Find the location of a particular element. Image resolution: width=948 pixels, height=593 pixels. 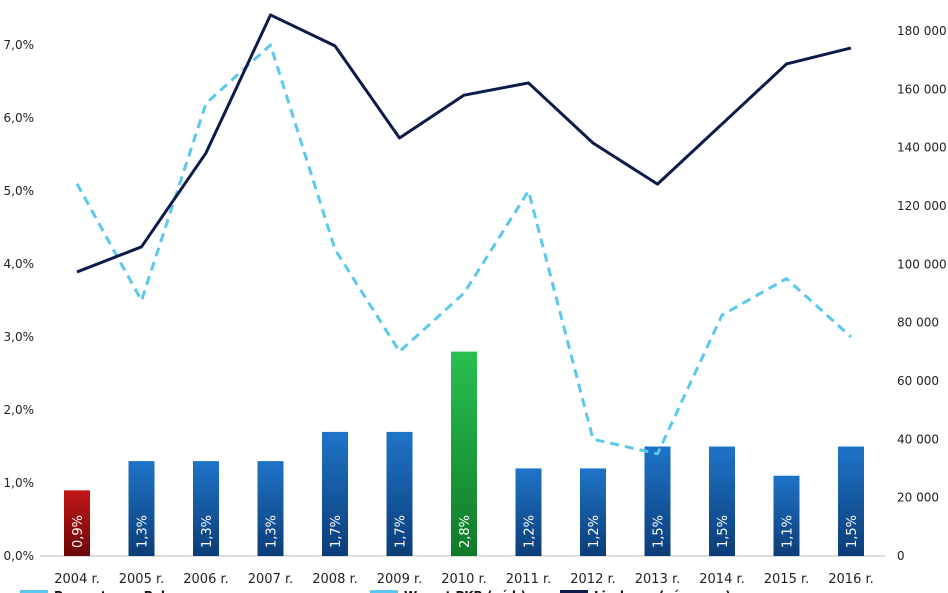

left-axis-tick: 4,0% is located at coordinates (19, 264).